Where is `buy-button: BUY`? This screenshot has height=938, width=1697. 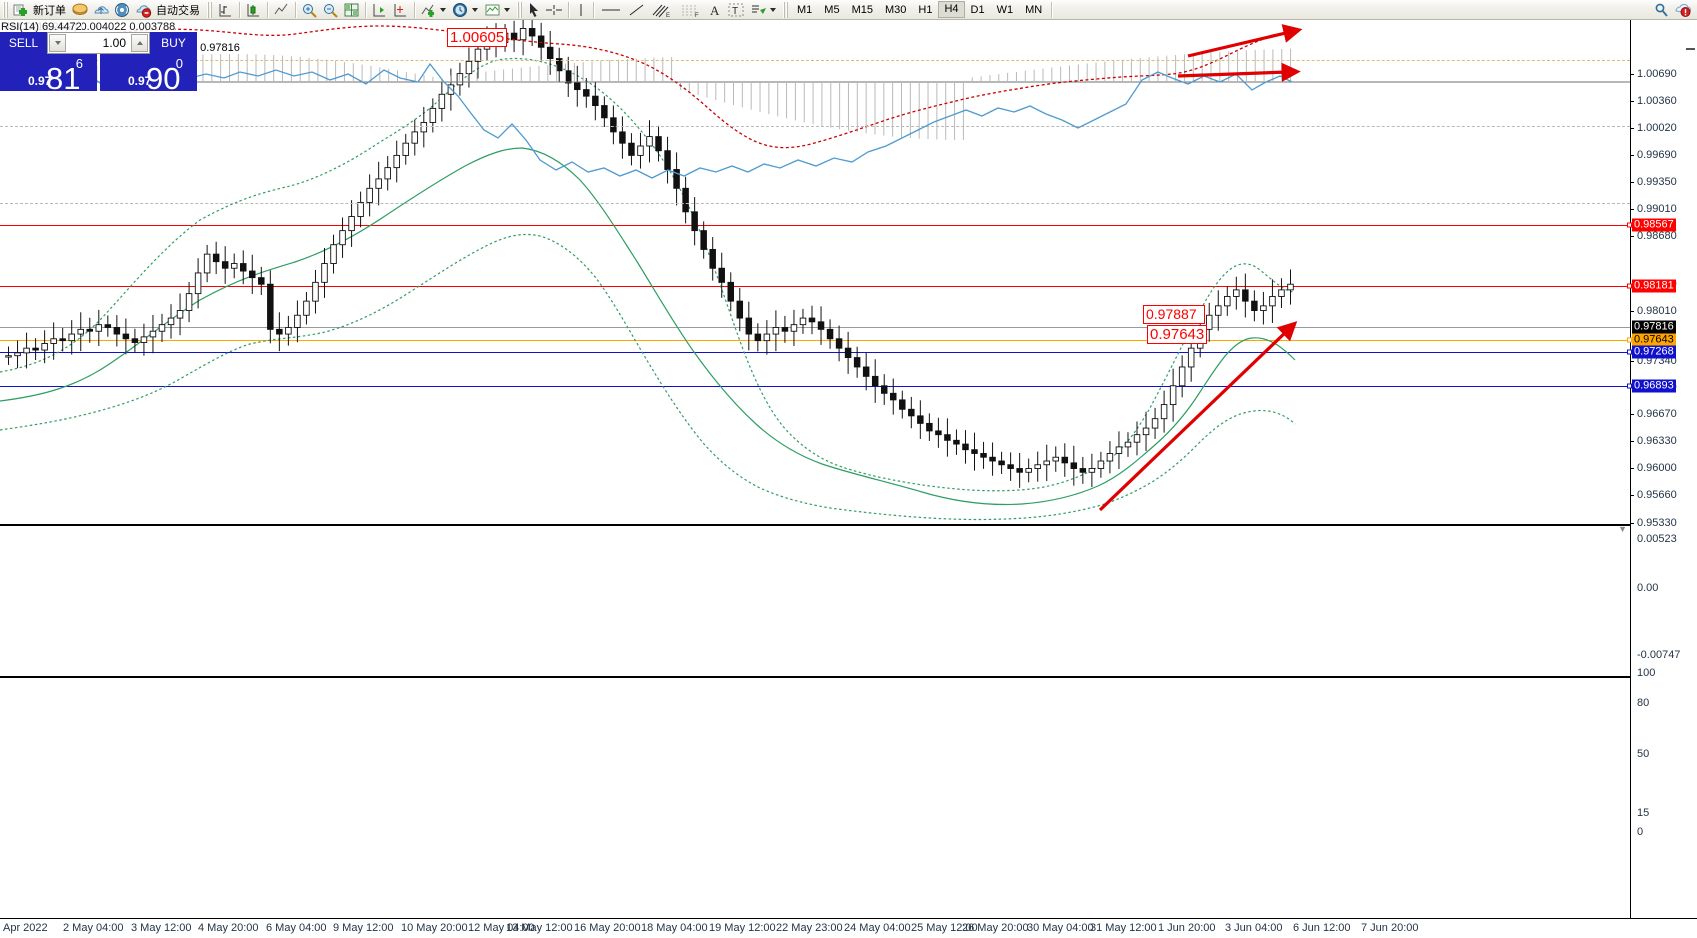
buy-button: BUY is located at coordinates (173, 43).